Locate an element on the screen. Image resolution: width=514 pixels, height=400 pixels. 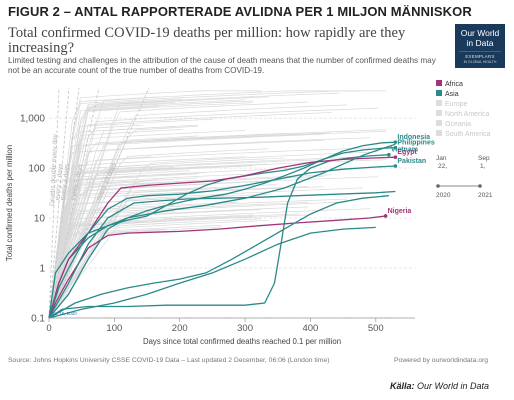
image-credit: Källa: Our World in Data is located at coordinates (439, 386).